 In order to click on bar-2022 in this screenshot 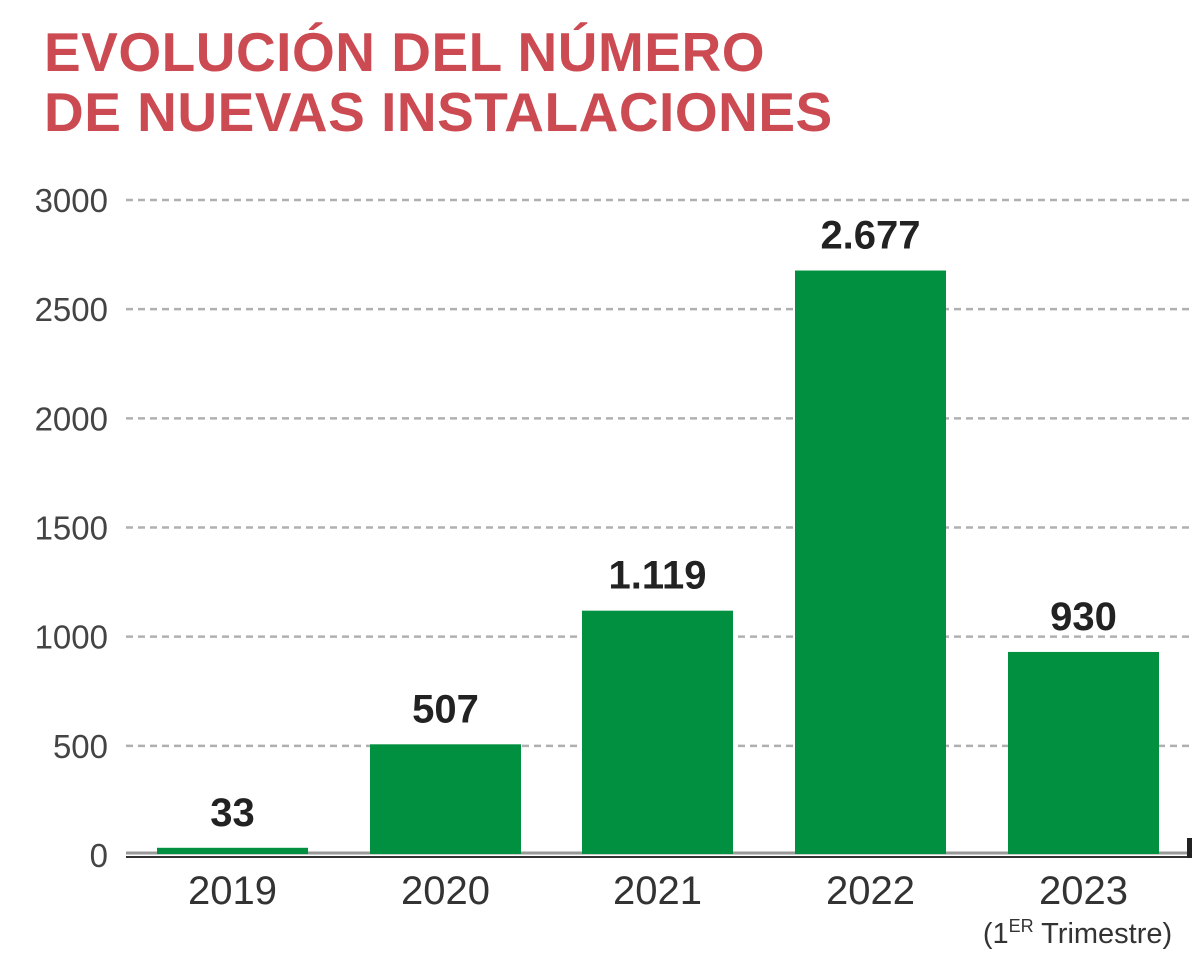, I will do `click(870, 562)`.